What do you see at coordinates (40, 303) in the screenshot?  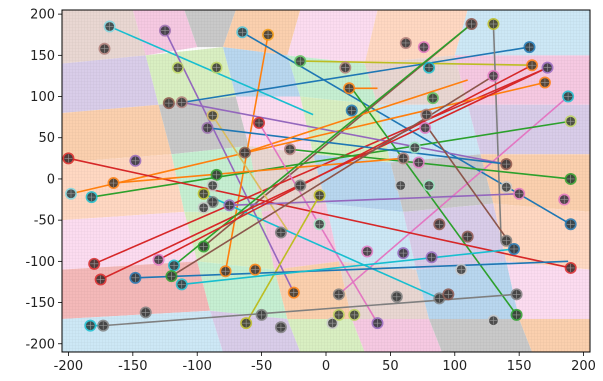 I see `y-tick-label: -150` at bounding box center [40, 303].